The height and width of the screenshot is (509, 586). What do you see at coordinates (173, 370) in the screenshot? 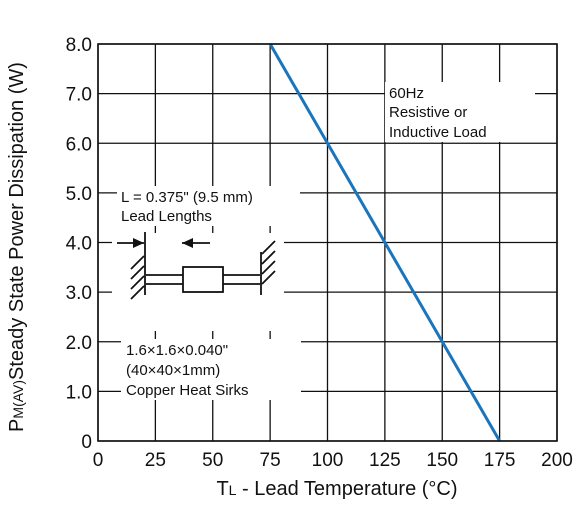
I see `annotation-sink-2: (40×40×1mm)` at bounding box center [173, 370].